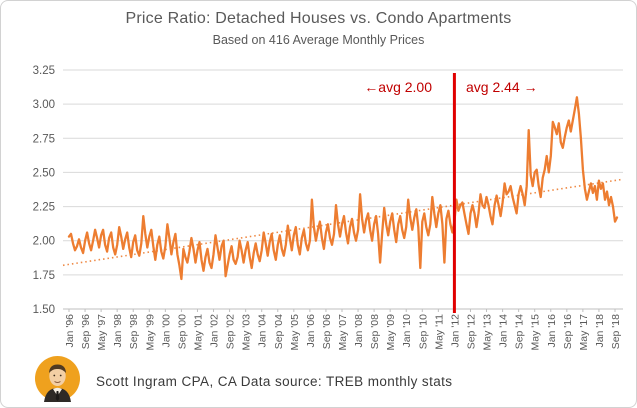  Describe the element at coordinates (311, 331) in the screenshot. I see `x-tick-label: Jan '06` at that location.